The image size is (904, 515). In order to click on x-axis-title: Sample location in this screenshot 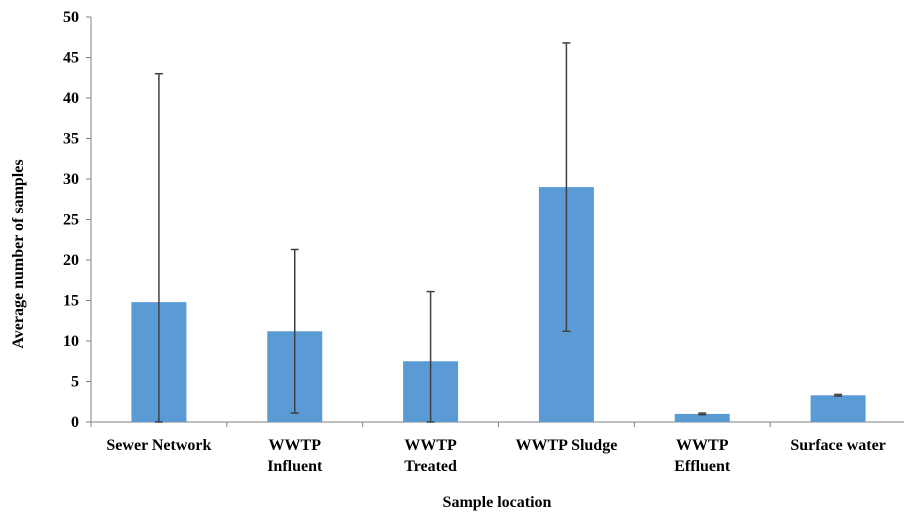, I will do `click(497, 502)`.